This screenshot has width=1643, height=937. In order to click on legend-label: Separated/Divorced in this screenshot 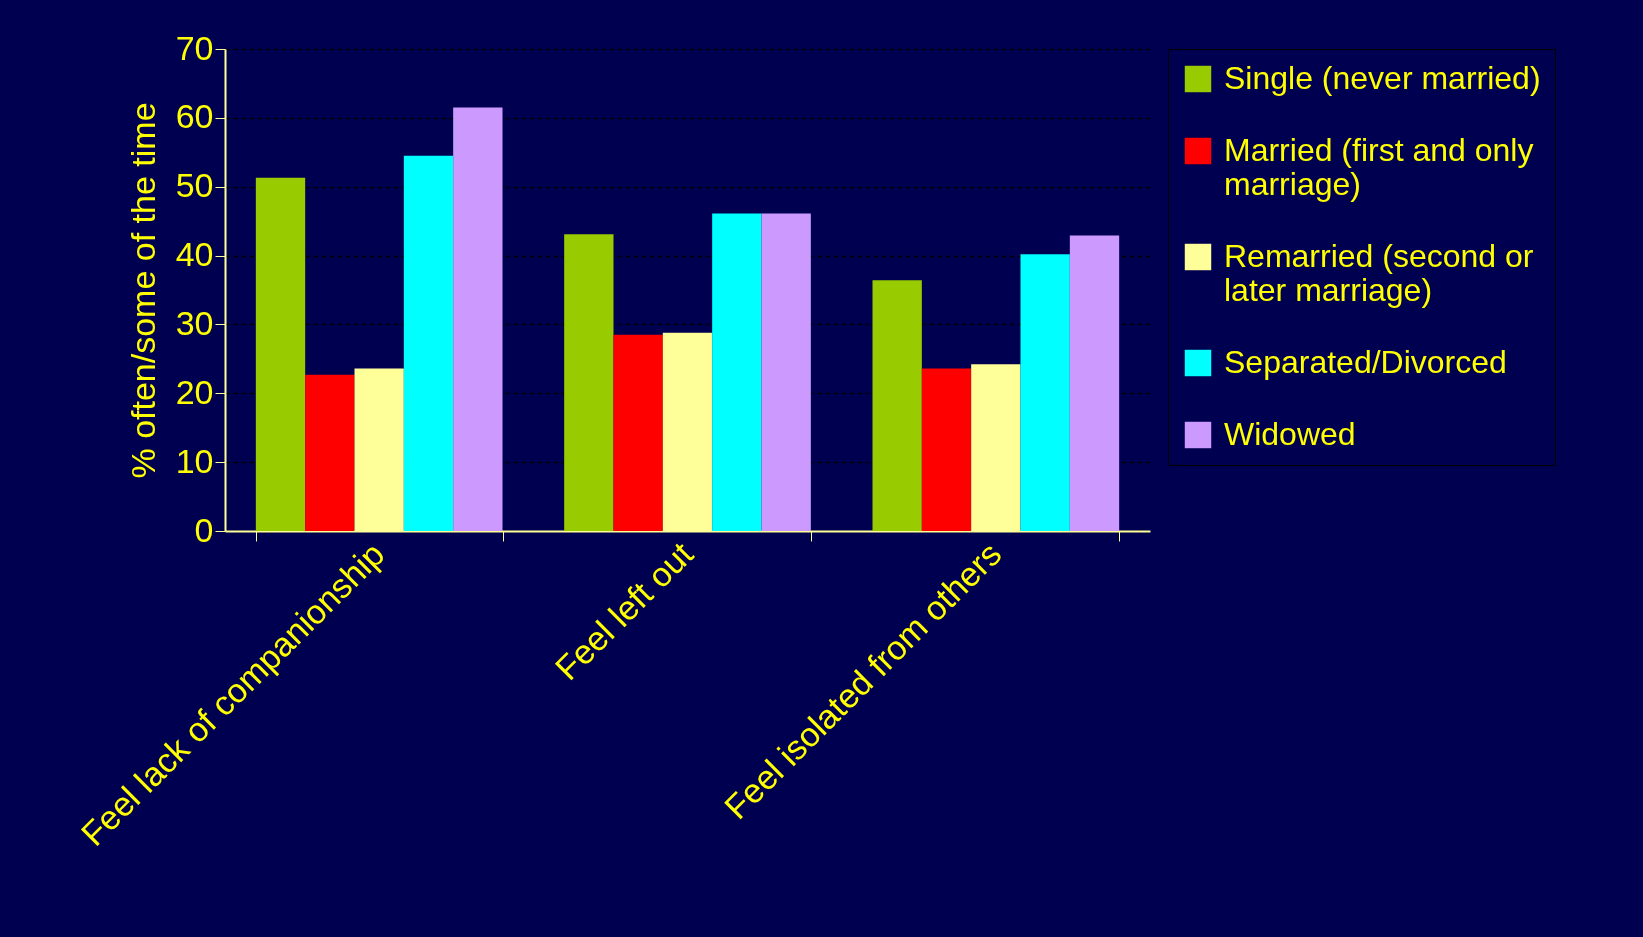, I will do `click(1365, 362)`.